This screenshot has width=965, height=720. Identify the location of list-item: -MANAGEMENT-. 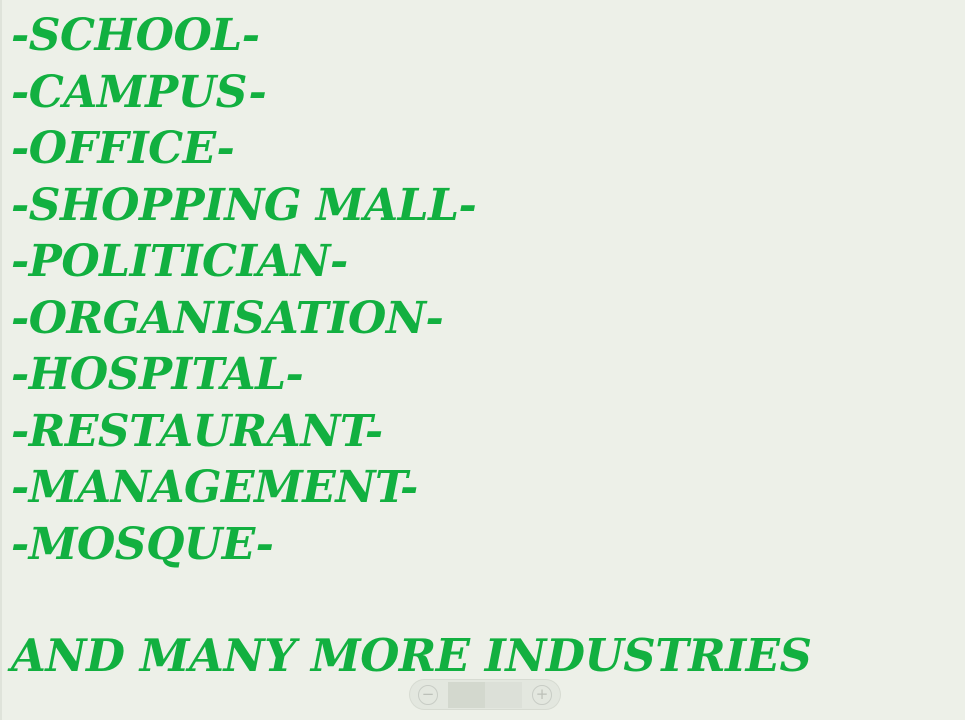
(214, 487).